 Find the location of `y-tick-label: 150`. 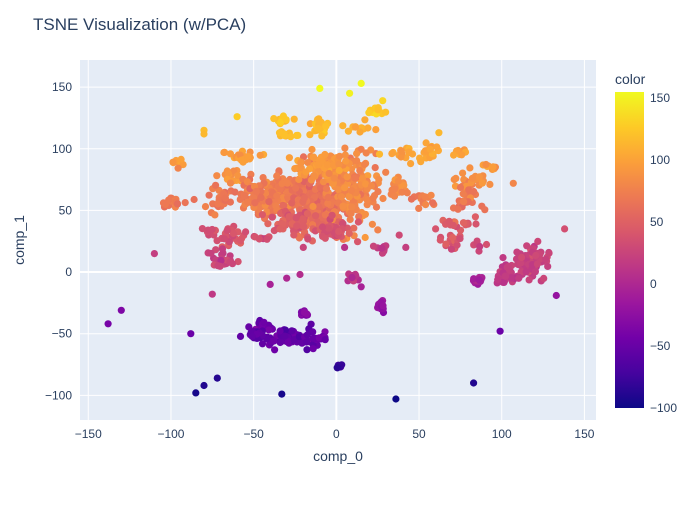

y-tick-label: 150 is located at coordinates (62, 87).